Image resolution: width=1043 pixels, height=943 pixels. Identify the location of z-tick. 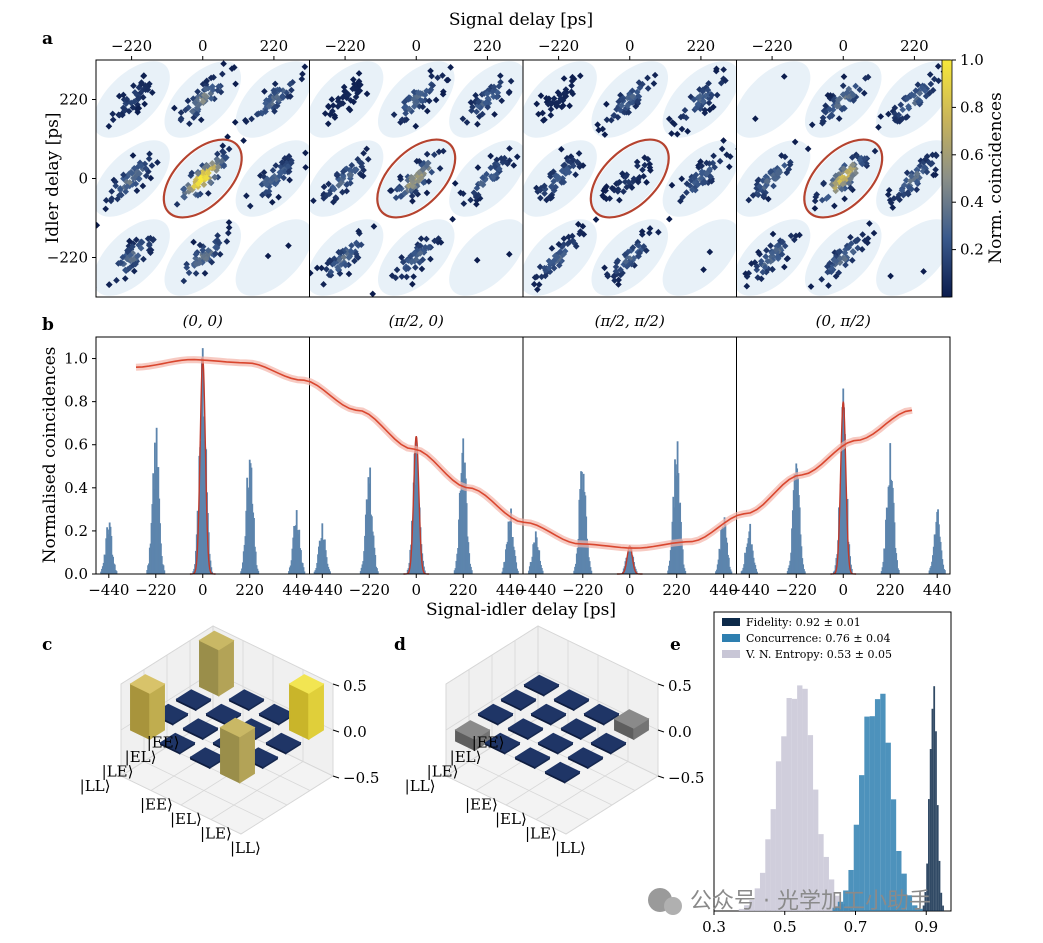
(661, 731).